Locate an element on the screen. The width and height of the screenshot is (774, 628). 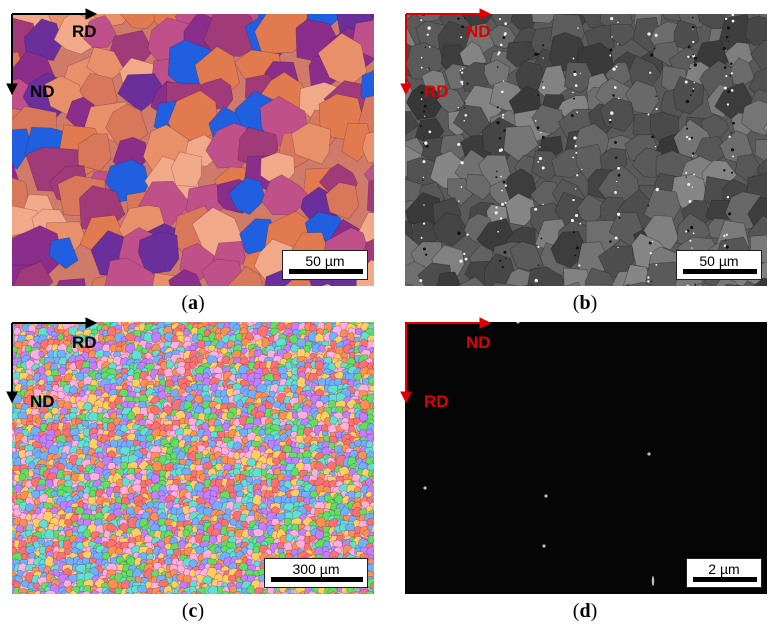
scale-bar-line-b is located at coordinates (720, 271).